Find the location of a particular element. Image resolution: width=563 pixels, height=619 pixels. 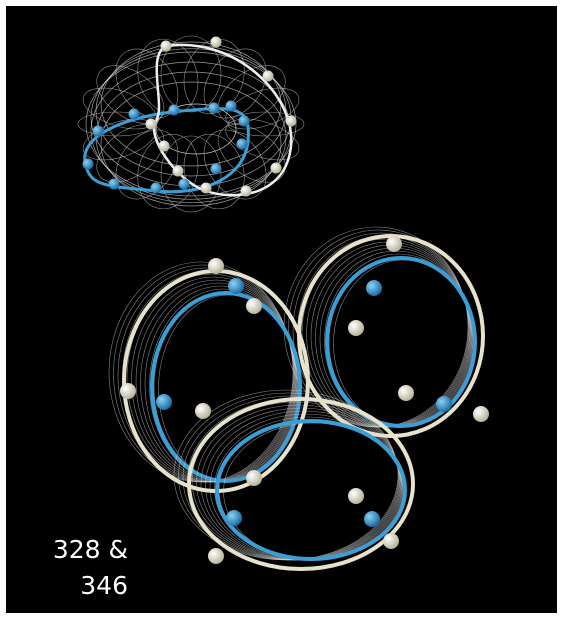

torus-curve-blue is located at coordinates (166, 150).